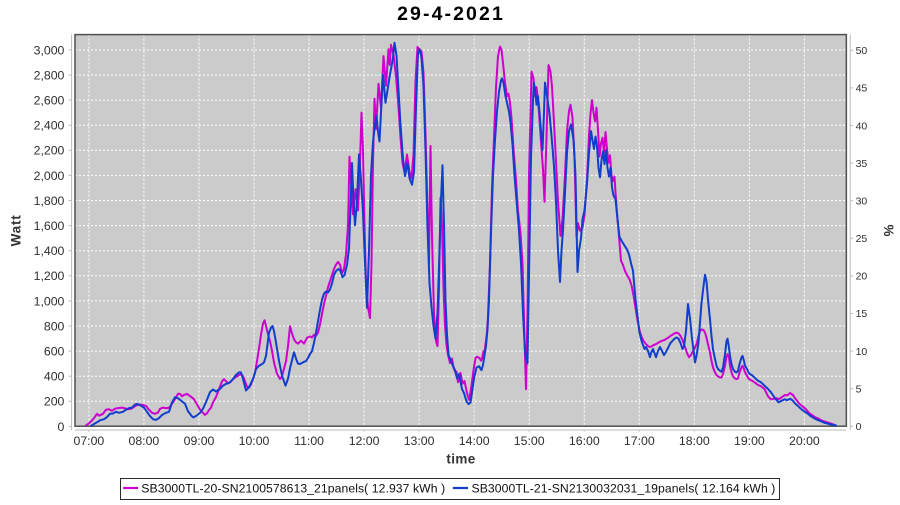  What do you see at coordinates (49, 301) in the screenshot?
I see `svg-text: 1,000` at bounding box center [49, 301].